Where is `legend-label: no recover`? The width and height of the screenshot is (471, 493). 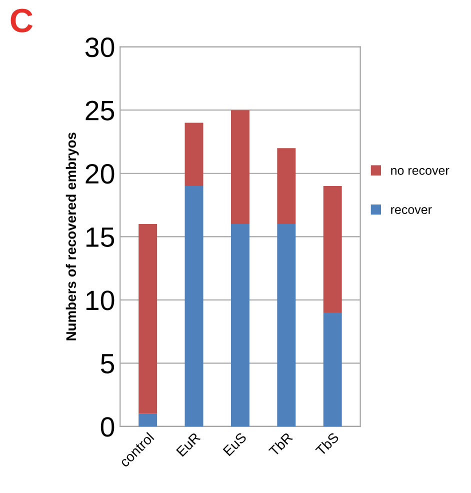 legend-label: no recover is located at coordinates (420, 171).